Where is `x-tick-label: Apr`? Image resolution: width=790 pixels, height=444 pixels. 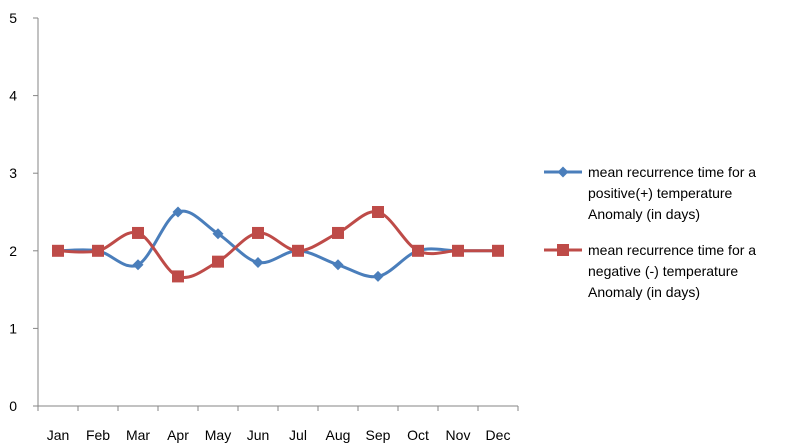
x-tick-label: Apr is located at coordinates (178, 435).